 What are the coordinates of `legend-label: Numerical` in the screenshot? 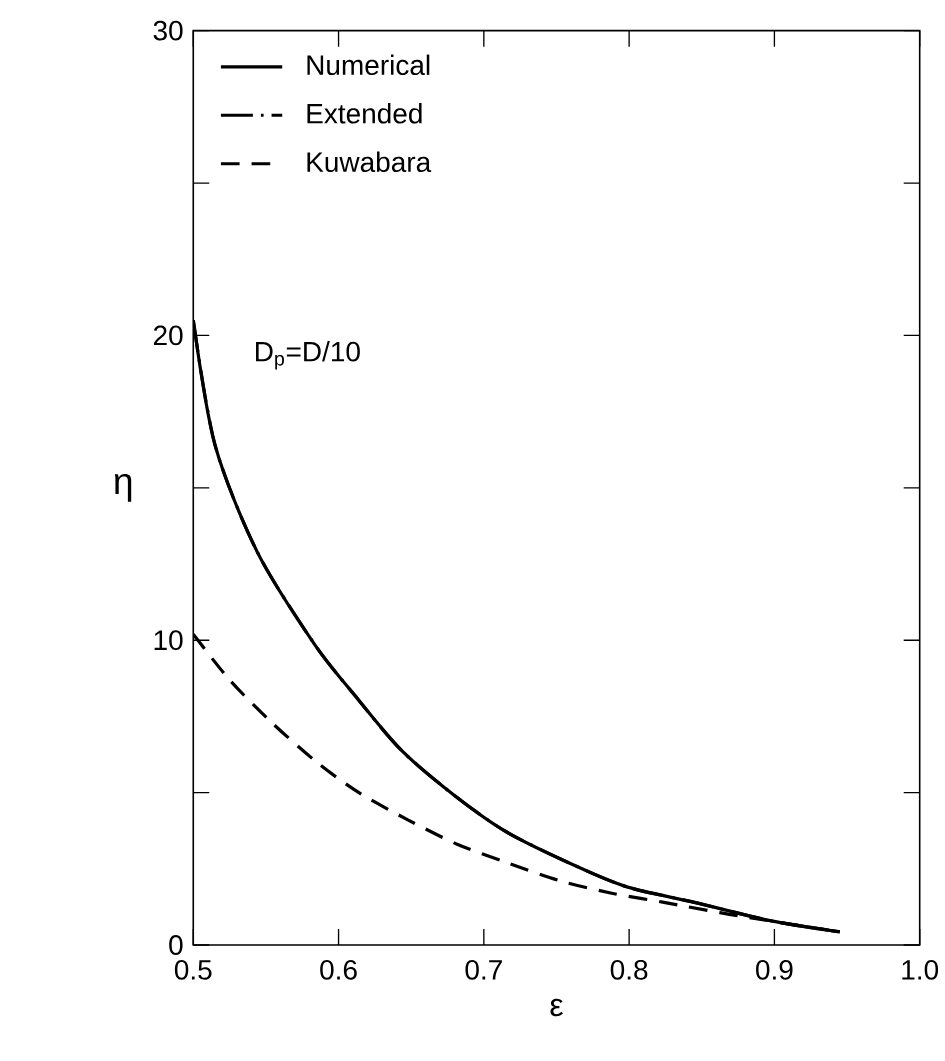 It's located at (368, 65).